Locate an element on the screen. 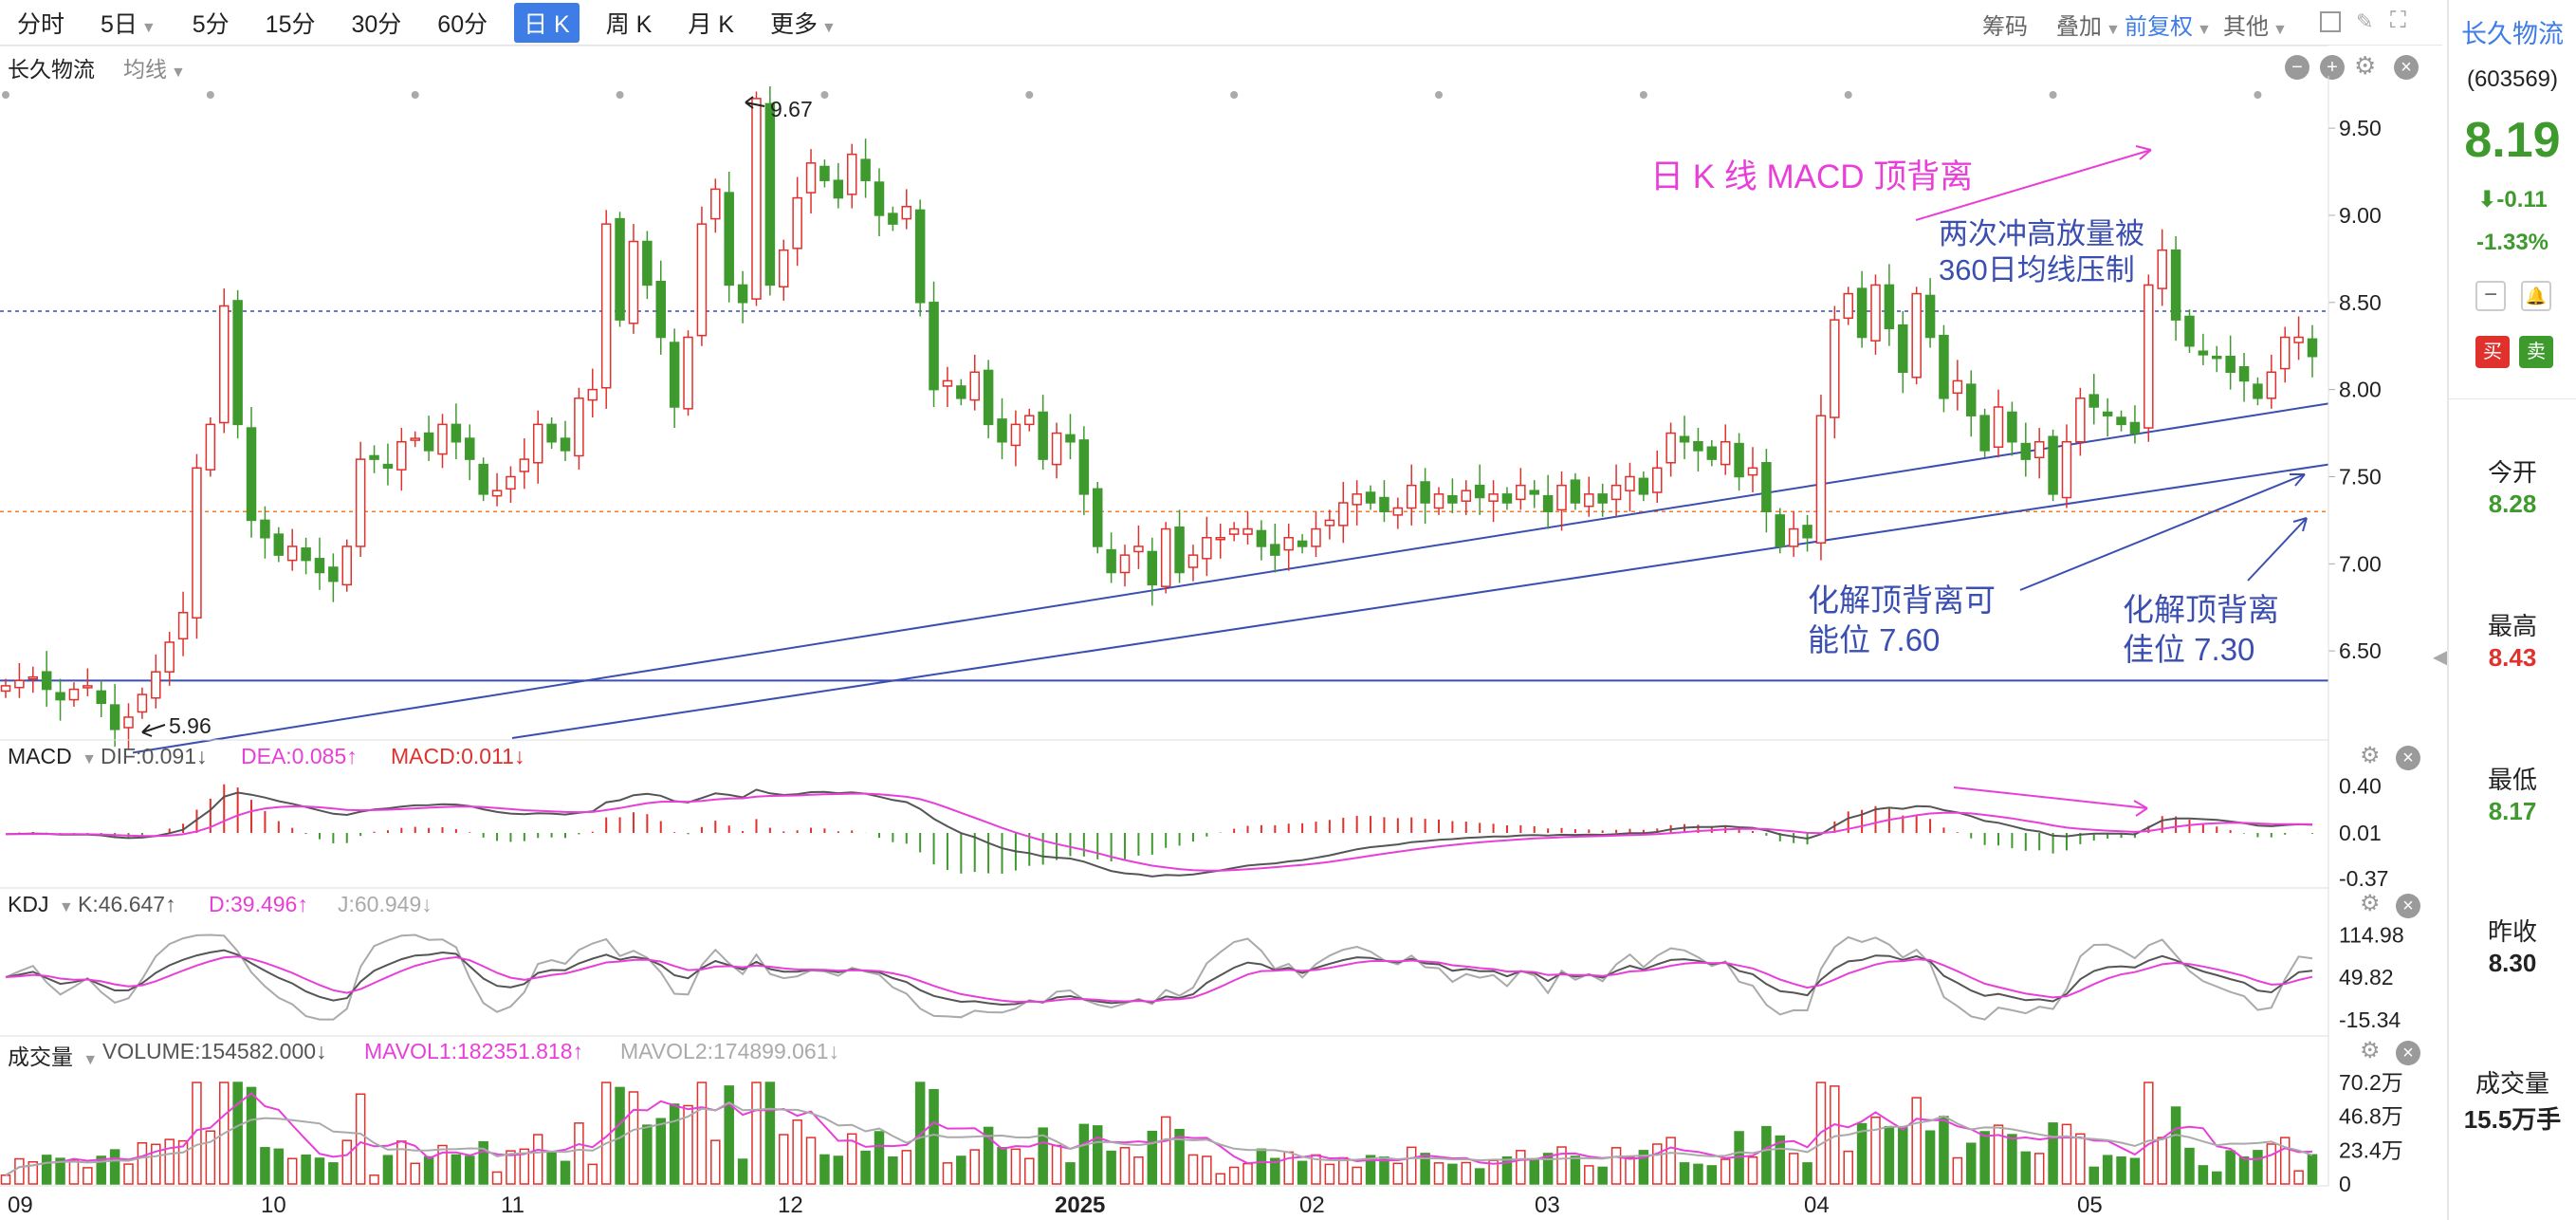 Image resolution: width=2576 pixels, height=1220 pixels. pen-icon: ✎ is located at coordinates (2365, 21).